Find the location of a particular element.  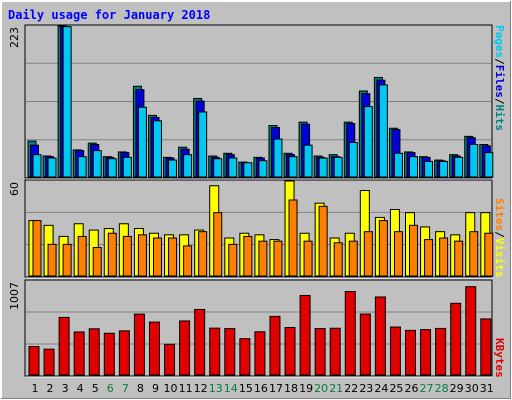

x-tick-label-25: 25 is located at coordinates (396, 388).